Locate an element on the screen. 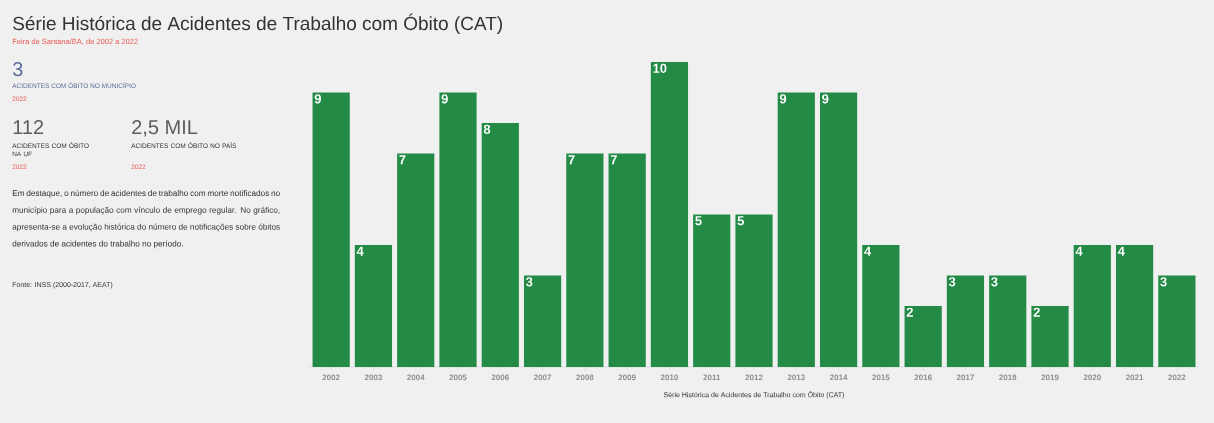 This screenshot has width=1214, height=423. x-tick-label: 2010 is located at coordinates (669, 377).